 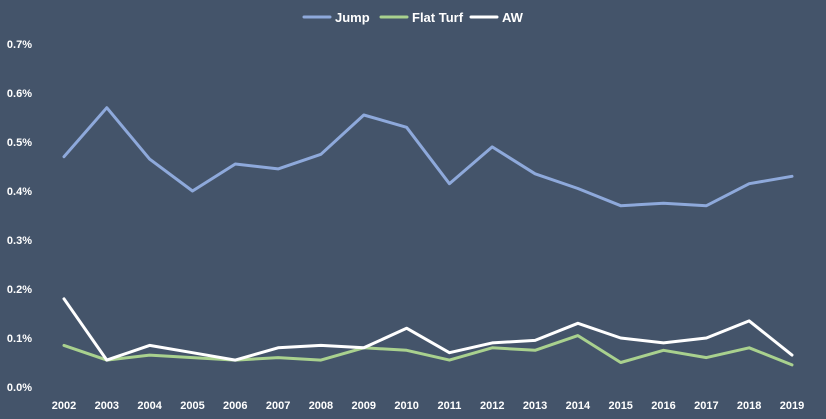 What do you see at coordinates (235, 406) in the screenshot?
I see `x-tick-label: 2006` at bounding box center [235, 406].